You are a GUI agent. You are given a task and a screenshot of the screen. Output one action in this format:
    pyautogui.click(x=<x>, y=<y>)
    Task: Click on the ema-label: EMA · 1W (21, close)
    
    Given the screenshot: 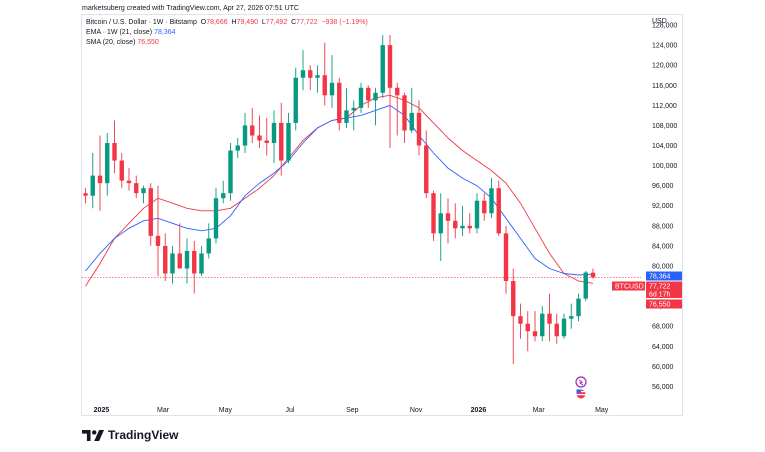 What is the action you would take?
    pyautogui.click(x=119, y=32)
    